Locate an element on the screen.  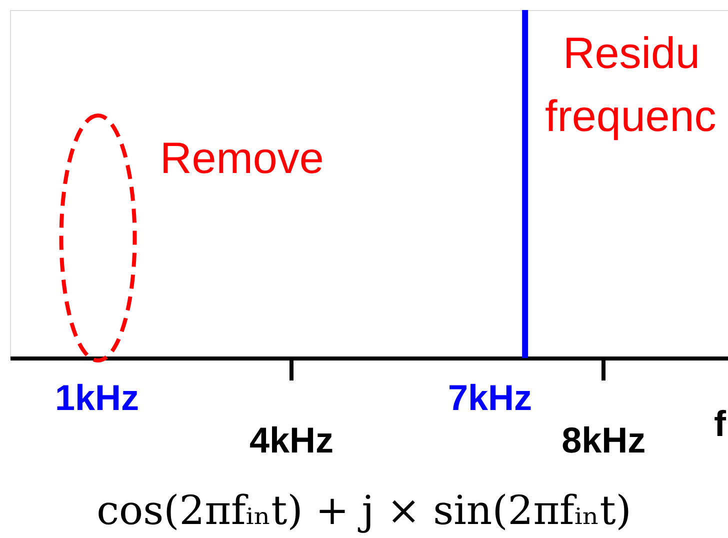
annotation: Residu is located at coordinates (631, 53).